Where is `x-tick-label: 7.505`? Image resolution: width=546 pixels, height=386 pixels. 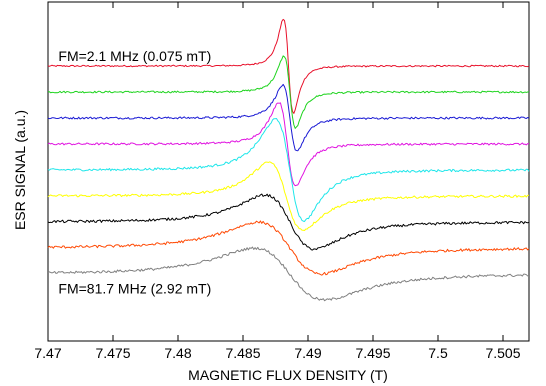 x-tick-label: 7.505 is located at coordinates (502, 353).